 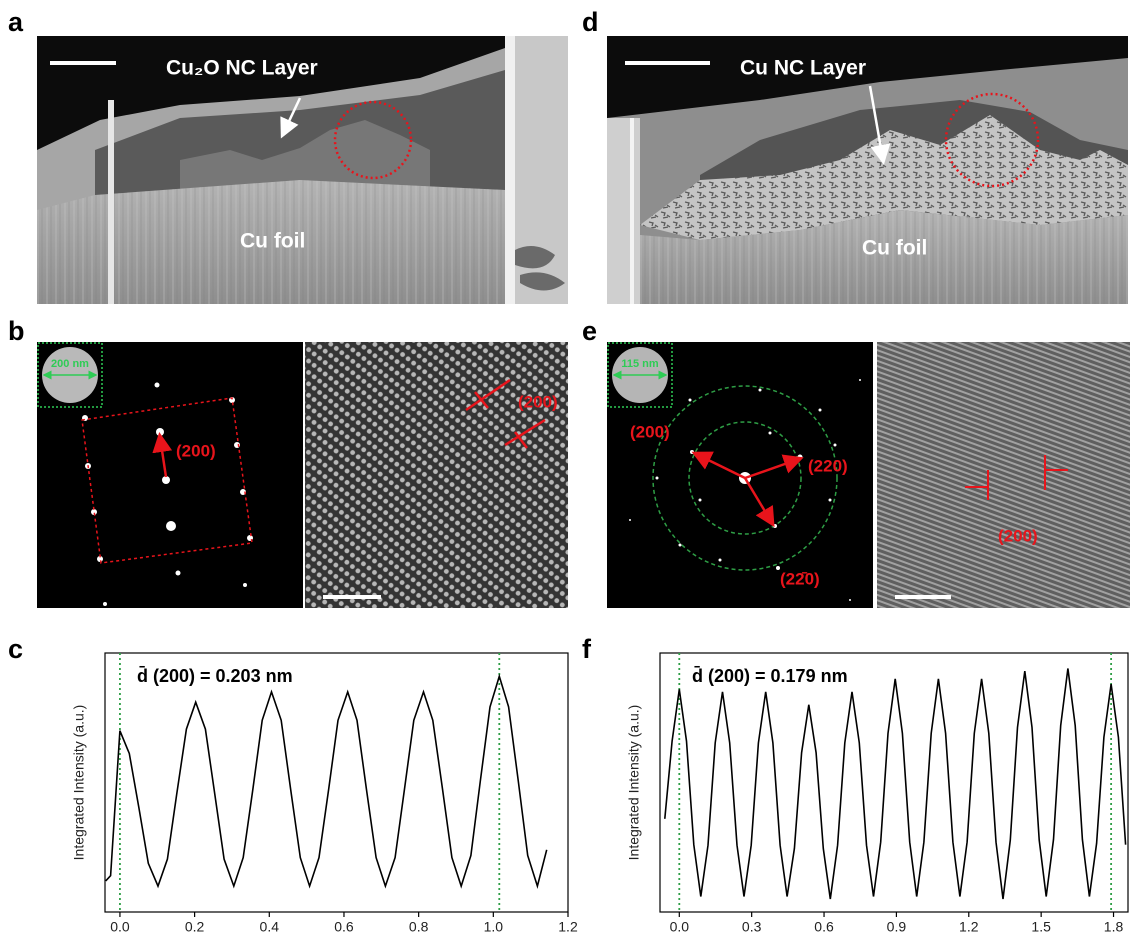 I want to click on hrtem-b, so click(x=436, y=475).